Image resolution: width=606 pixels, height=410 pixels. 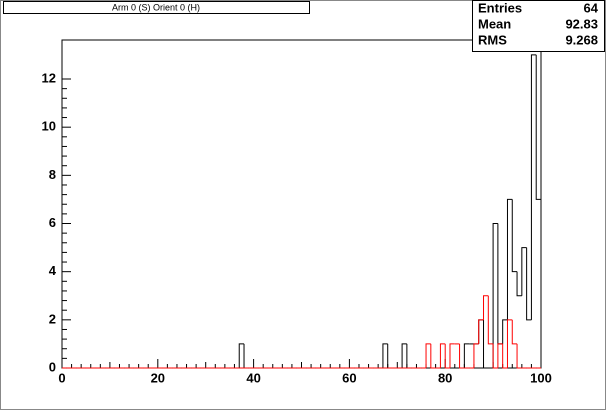 What do you see at coordinates (591, 7) in the screenshot?
I see `stat-value: 64` at bounding box center [591, 7].